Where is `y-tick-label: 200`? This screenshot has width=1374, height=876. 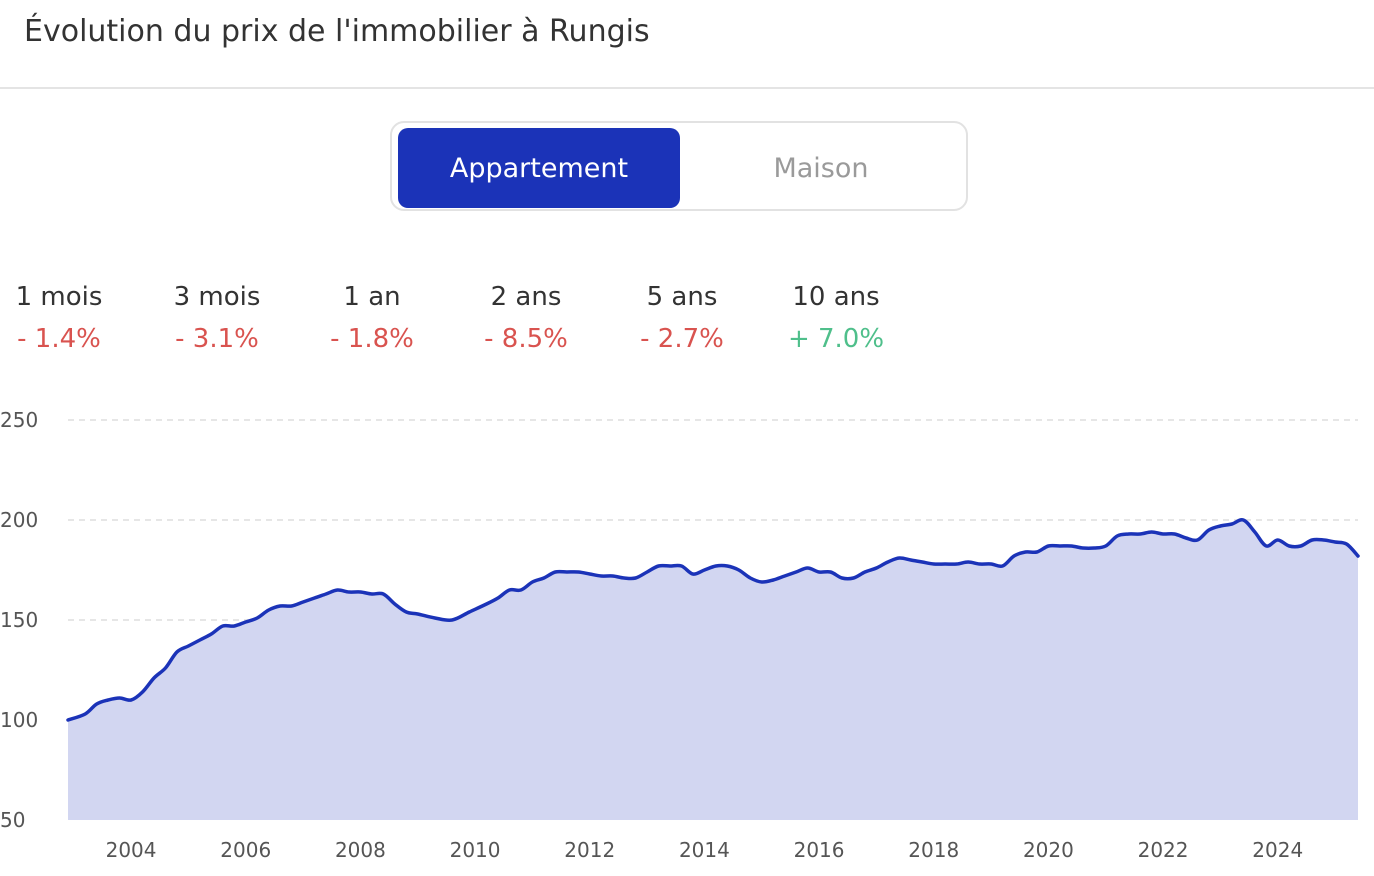
y-tick-label: 200 is located at coordinates (19, 520).